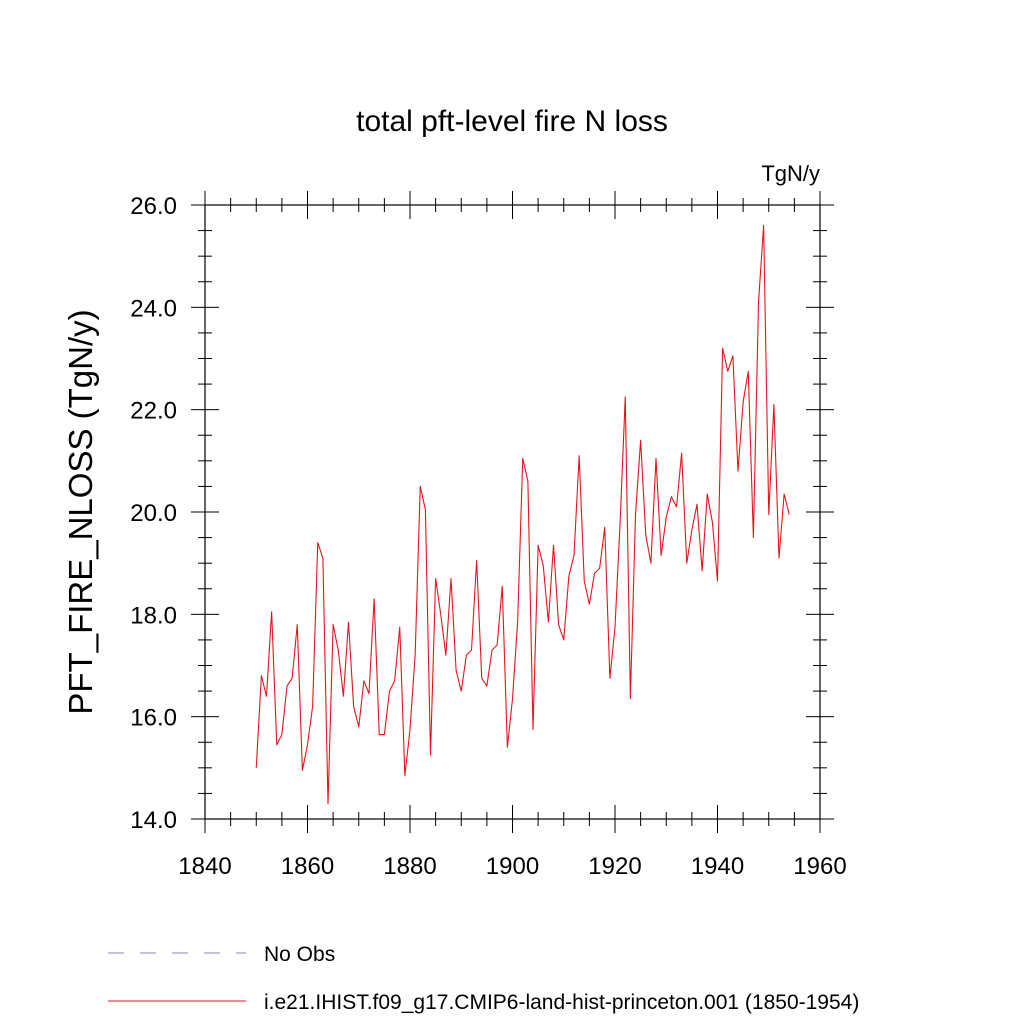 The image size is (1024, 1024). Describe the element at coordinates (307, 866) in the screenshot. I see `x-tick-label: 1860` at that location.